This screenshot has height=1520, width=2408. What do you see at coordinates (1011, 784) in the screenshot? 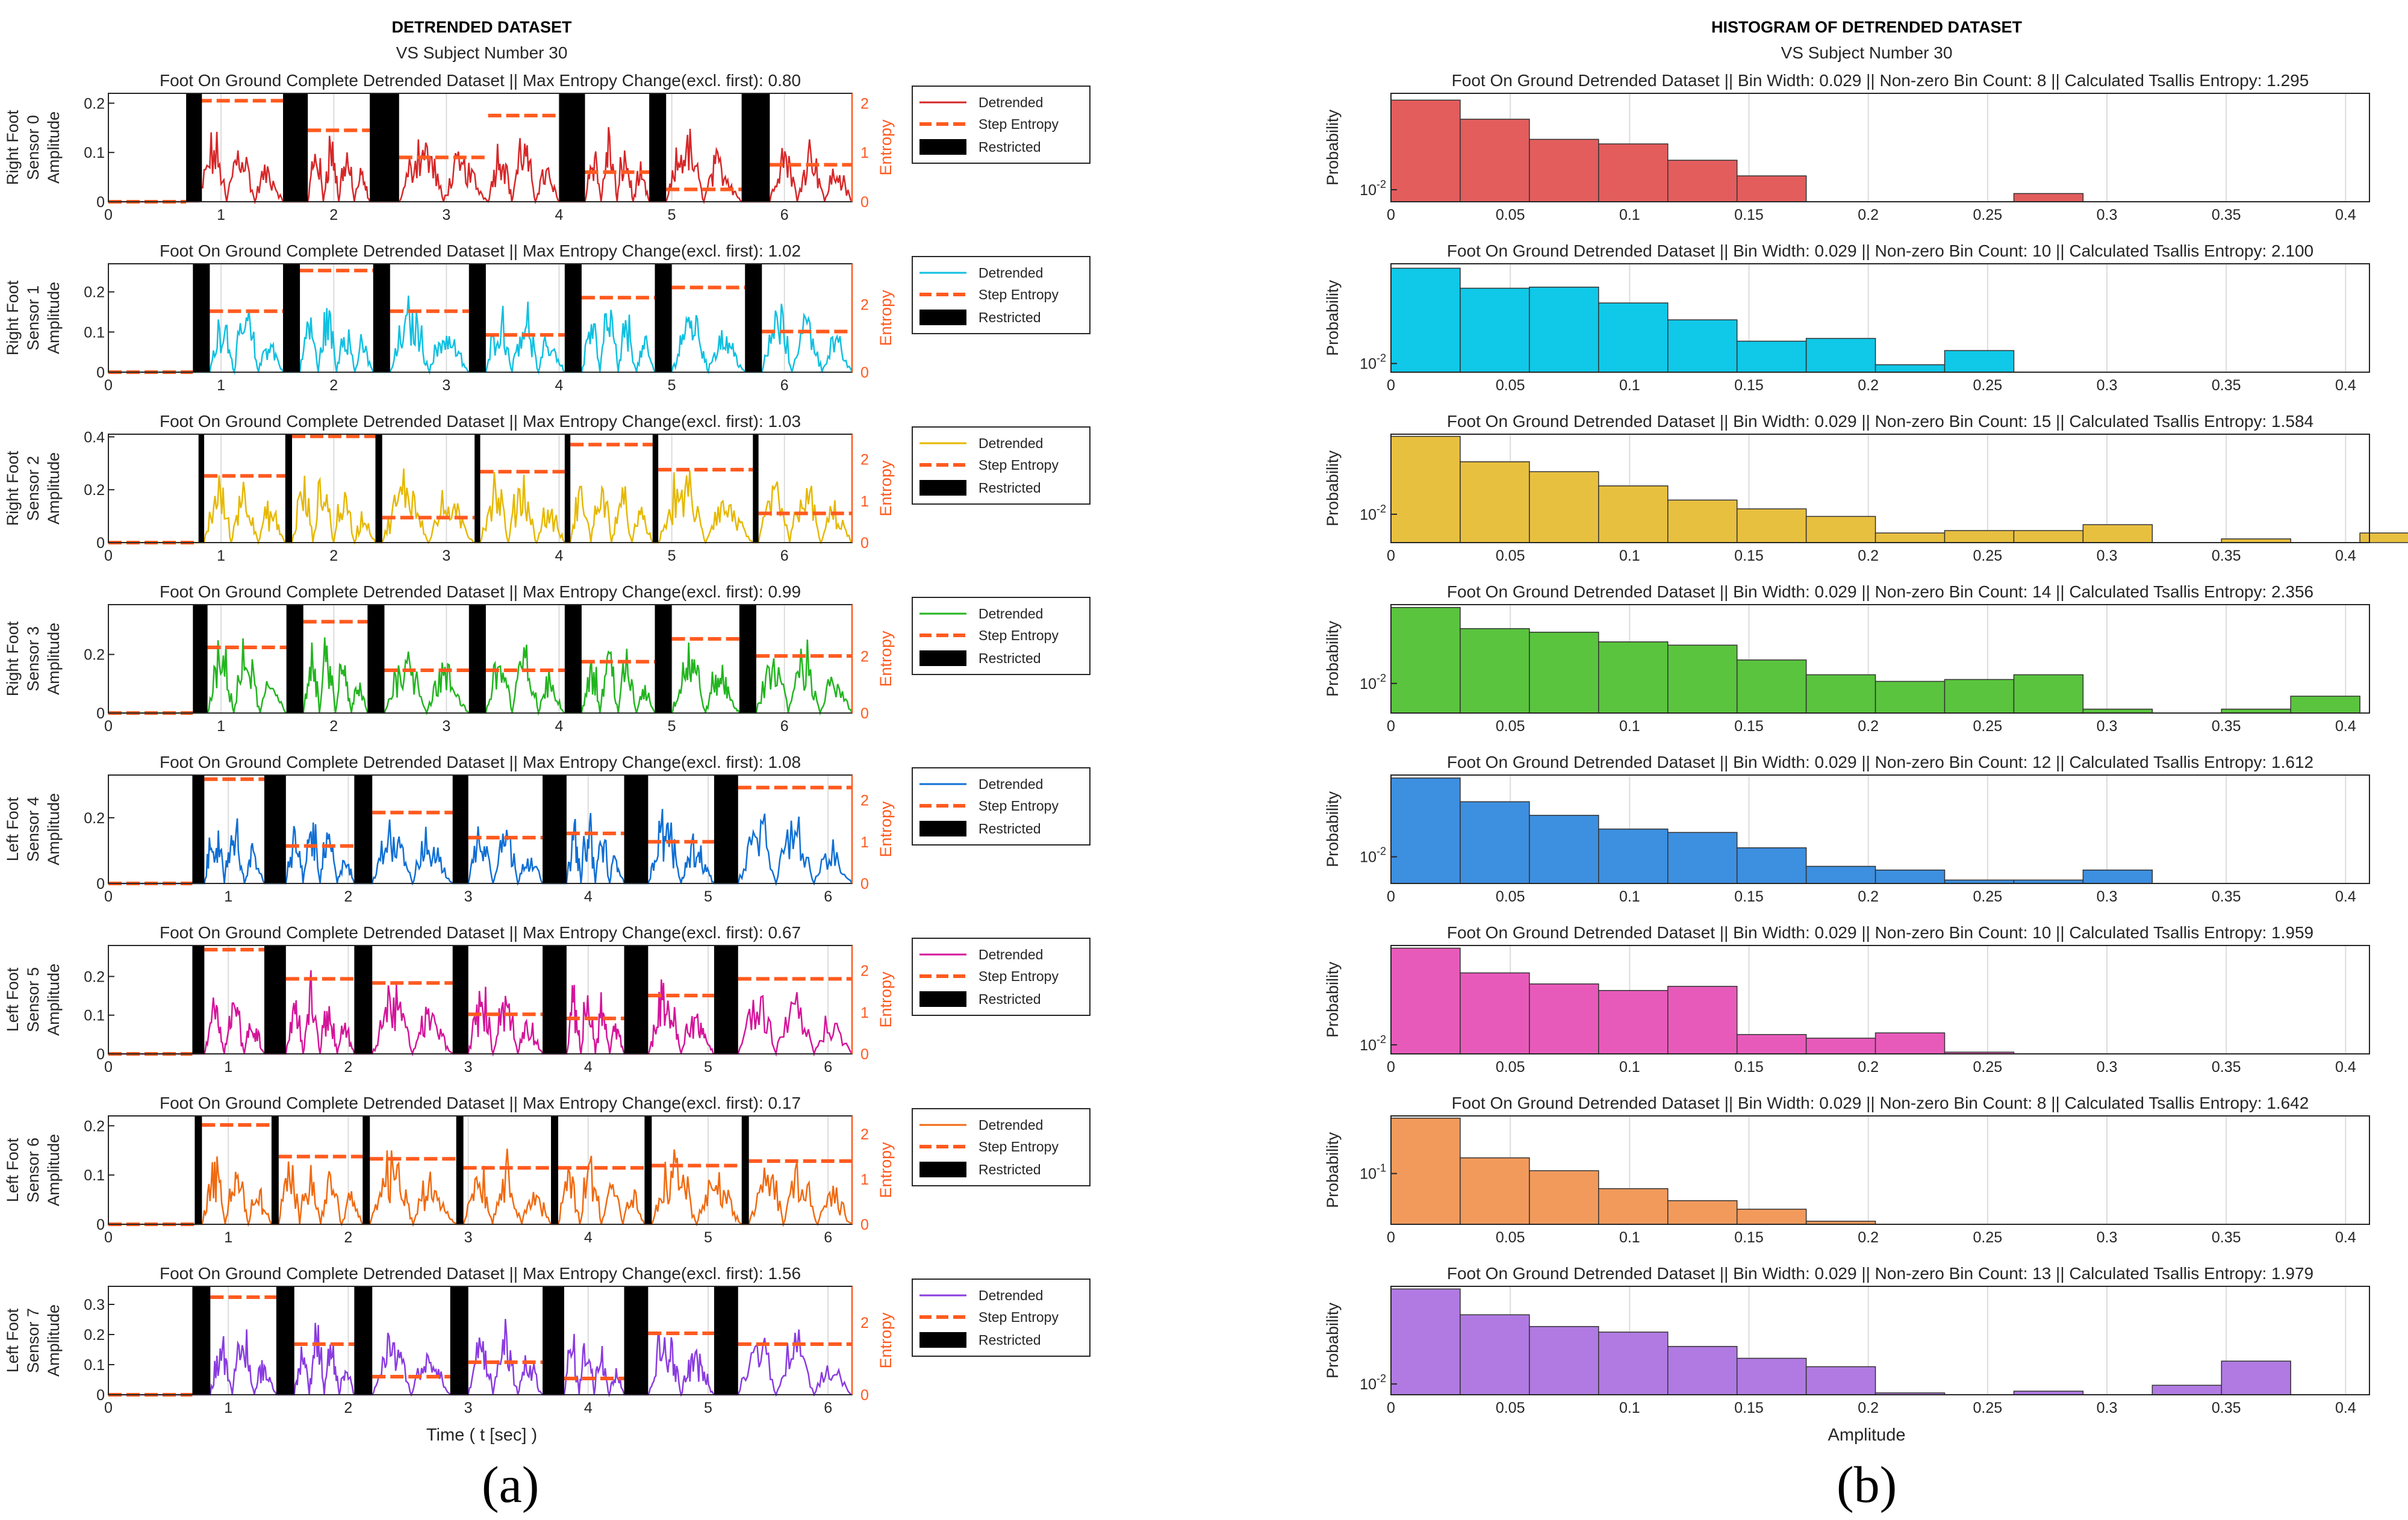
I see `legend-label-detrended: Detrended` at bounding box center [1011, 784].